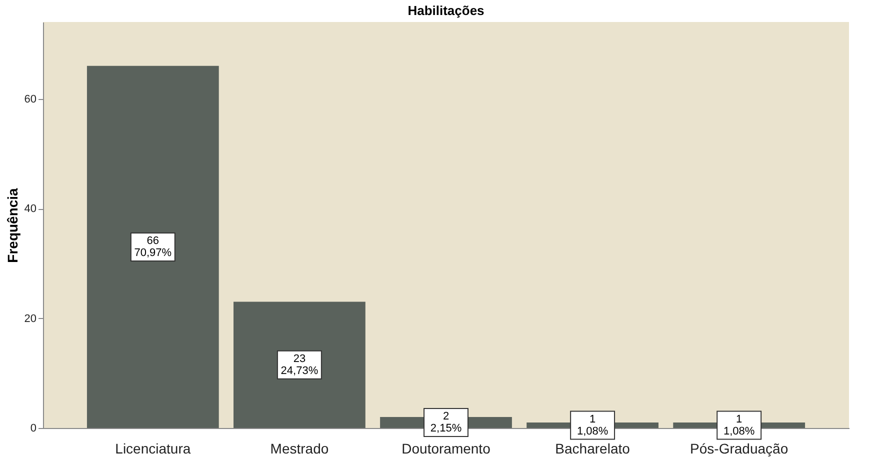 The height and width of the screenshot is (468, 872). I want to click on y-tick-label: 60, so click(30, 99).